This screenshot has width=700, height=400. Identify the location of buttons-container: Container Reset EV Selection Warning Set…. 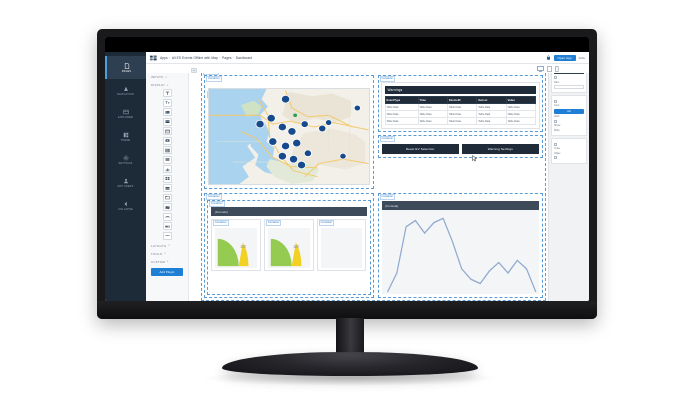
(460, 148).